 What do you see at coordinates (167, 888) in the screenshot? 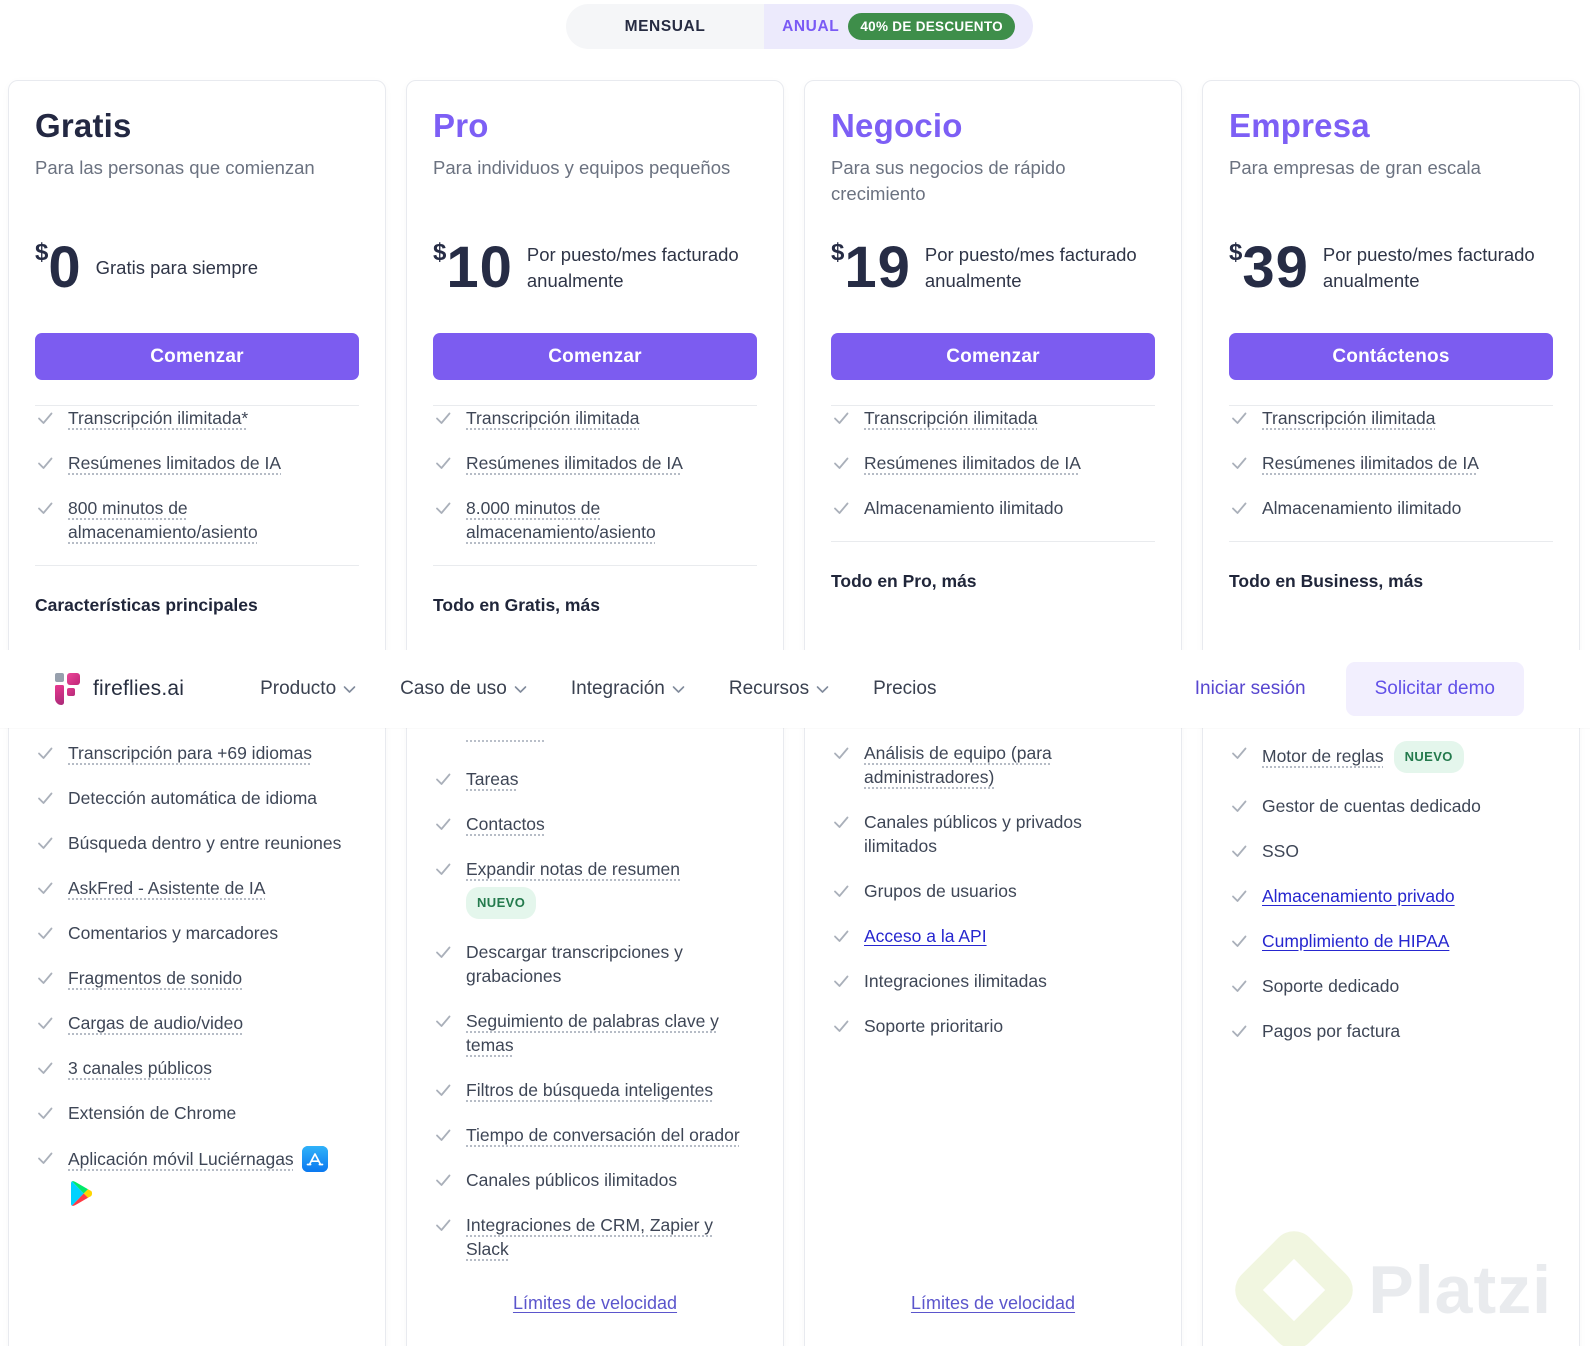
I see `feature-label: AskFred - Asistente de IA` at bounding box center [167, 888].